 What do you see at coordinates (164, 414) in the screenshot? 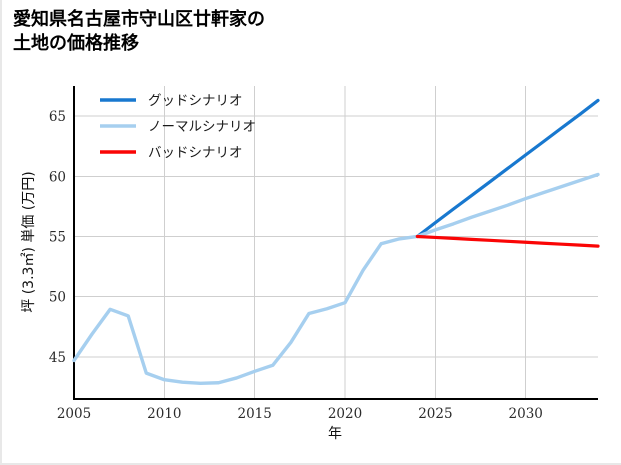
I see `x-tick-label: 2010` at bounding box center [164, 414].